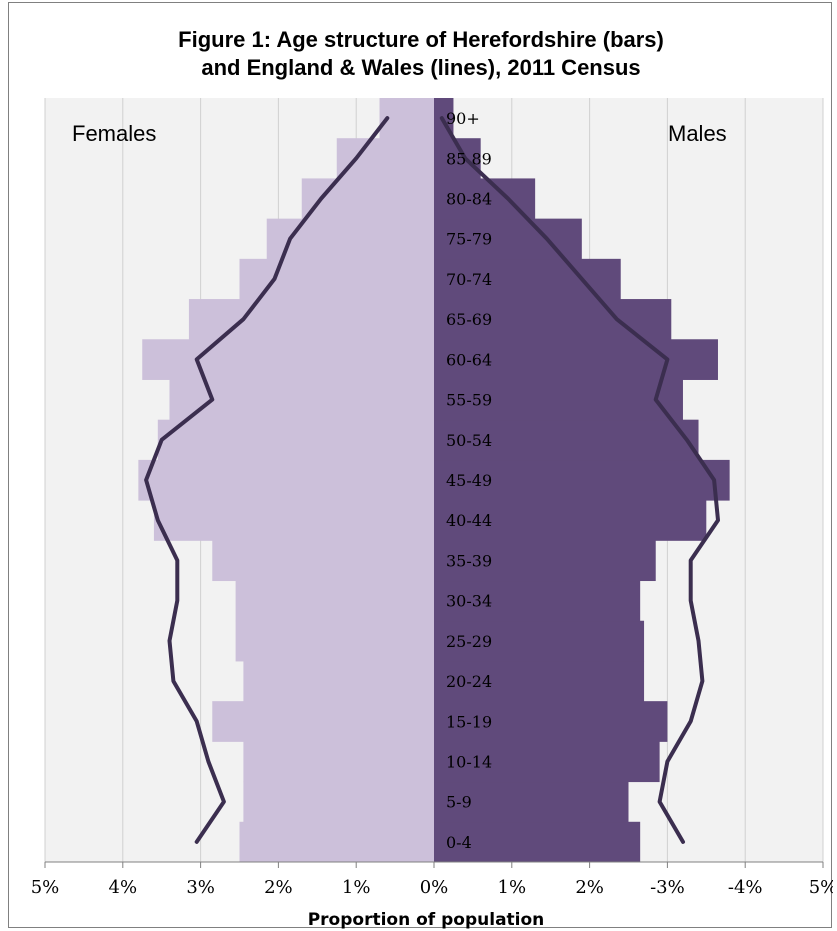 This screenshot has width=837, height=931. I want to click on age-label: 55-59, so click(469, 400).